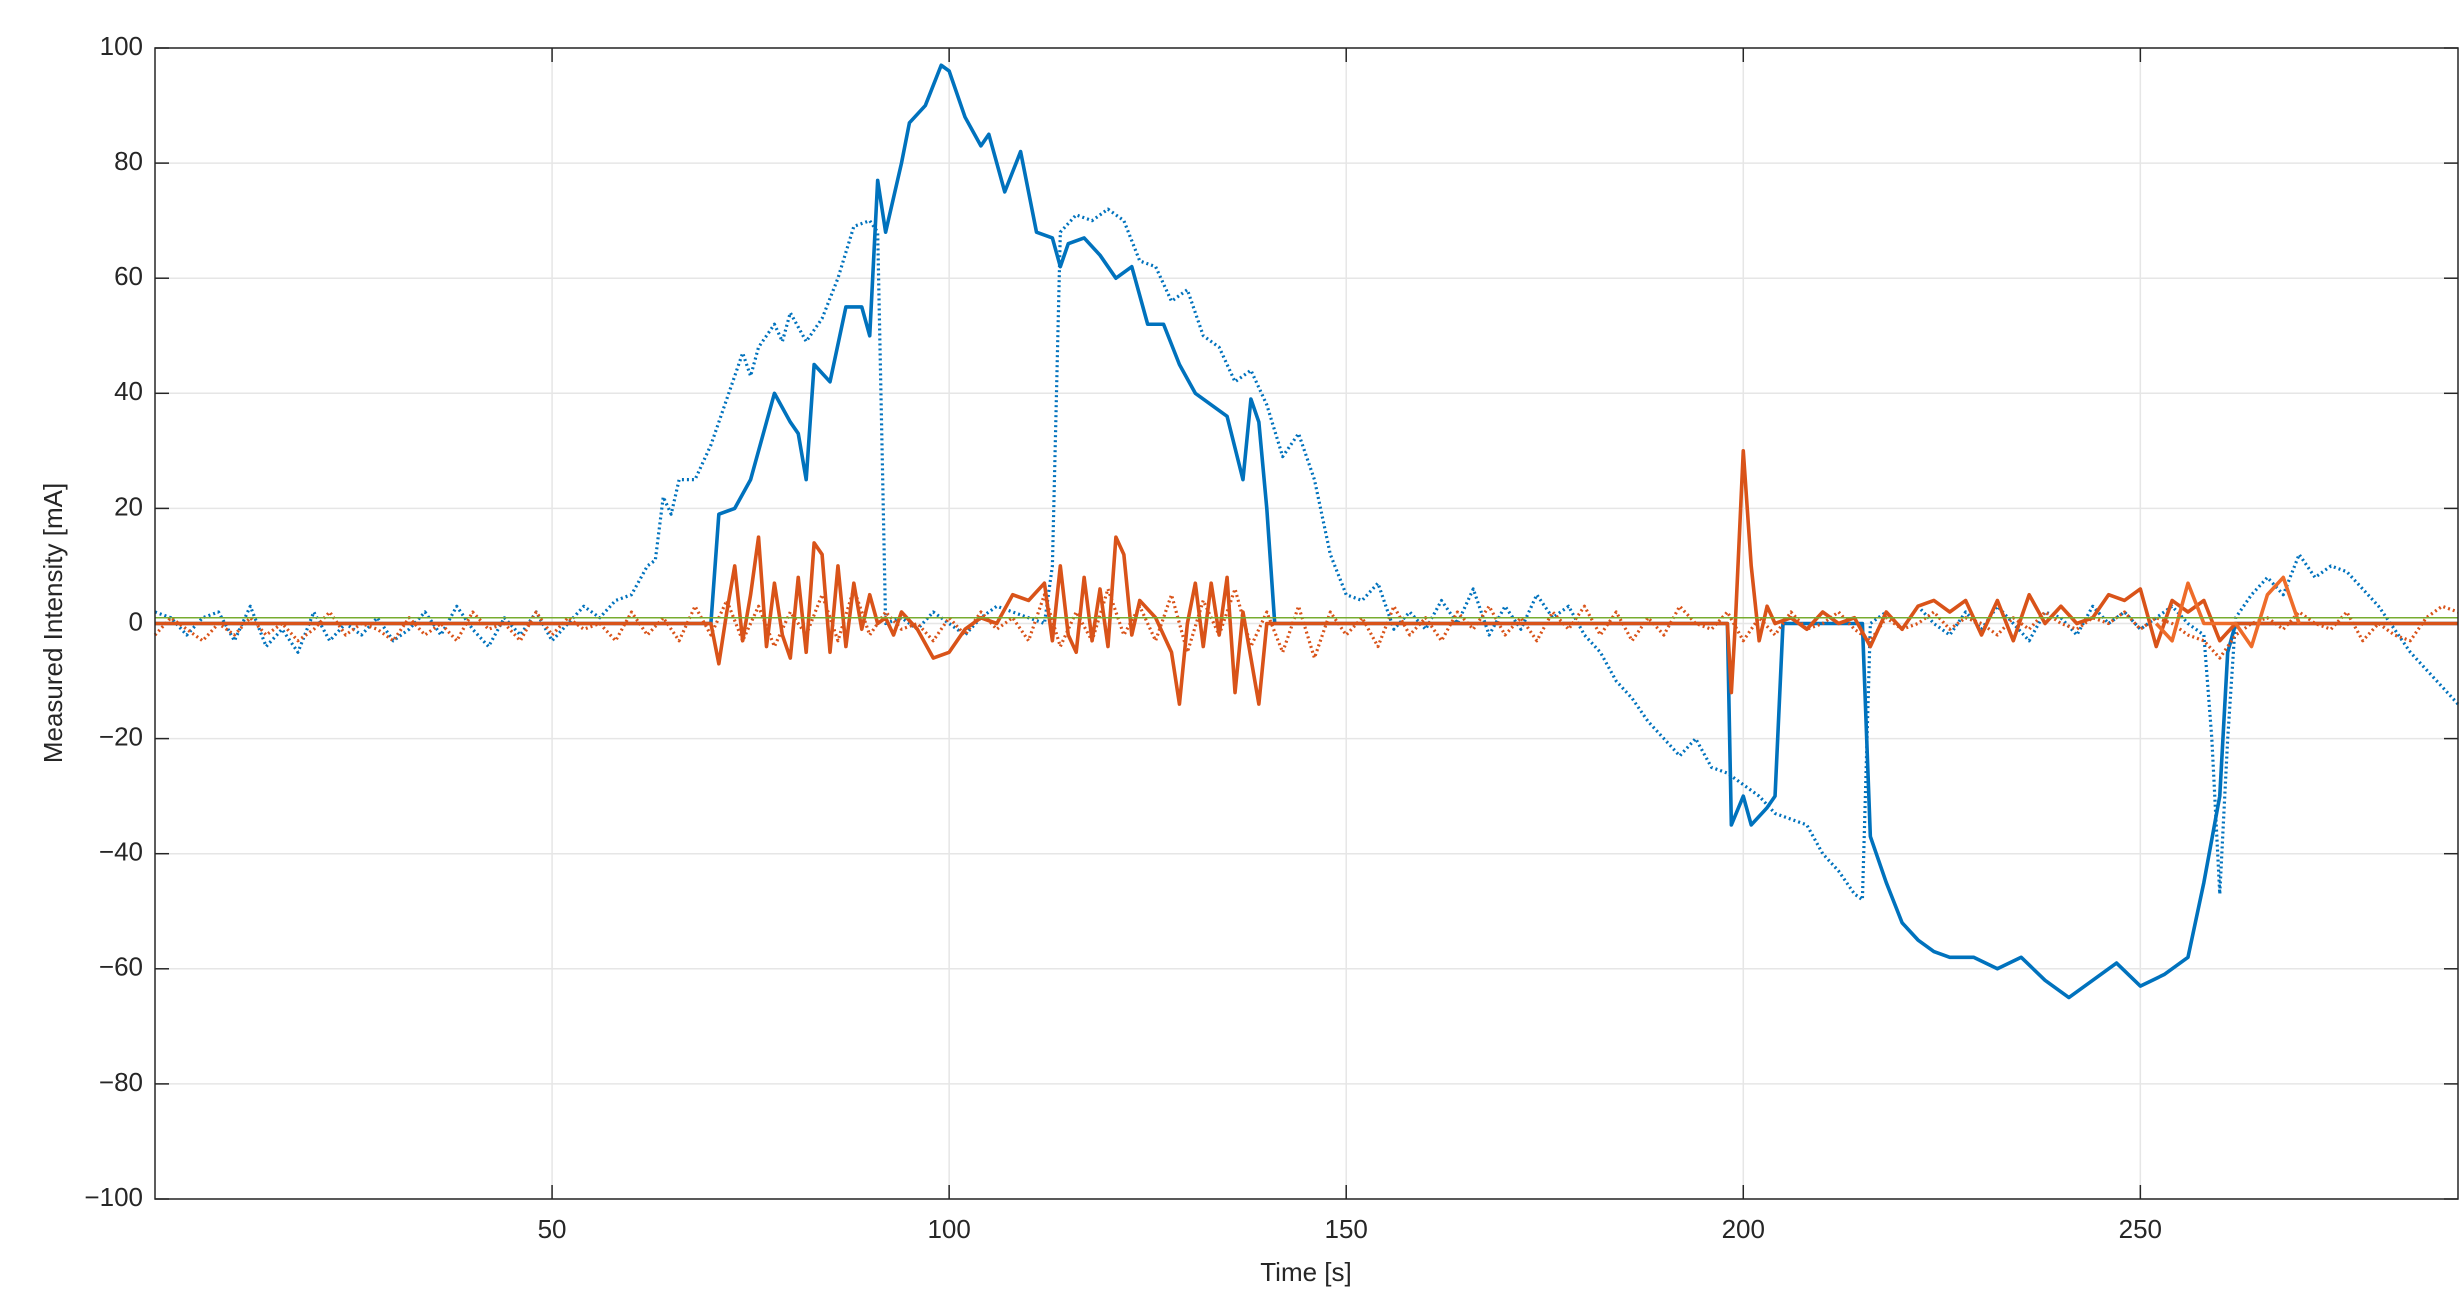 The height and width of the screenshot is (1313, 2462). Describe the element at coordinates (552, 1229) in the screenshot. I see `x-tick-label: 50` at that location.